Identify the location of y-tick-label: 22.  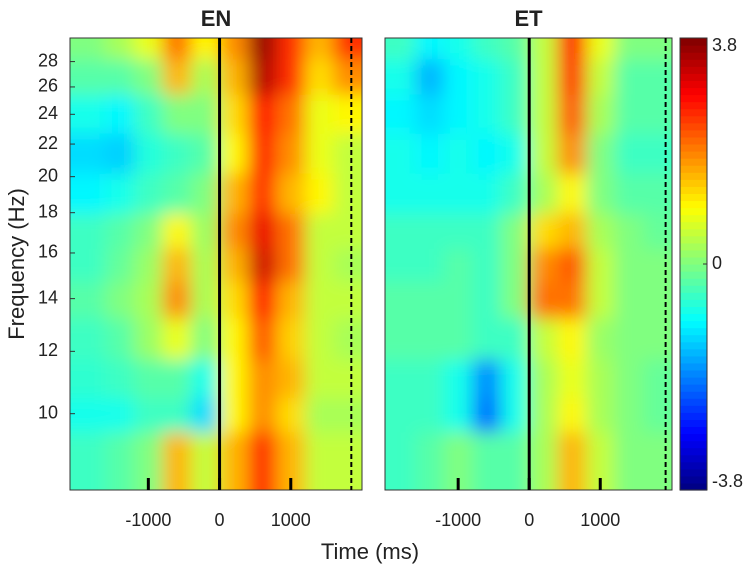
(48, 143).